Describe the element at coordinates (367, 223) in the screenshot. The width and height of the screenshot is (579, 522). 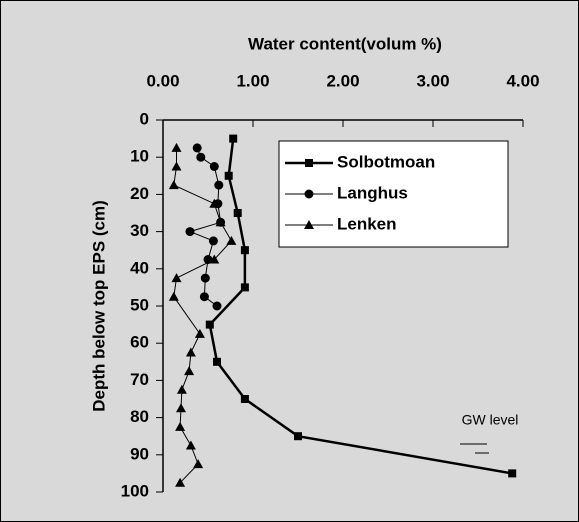
I see `legend-label: Lenken` at that location.